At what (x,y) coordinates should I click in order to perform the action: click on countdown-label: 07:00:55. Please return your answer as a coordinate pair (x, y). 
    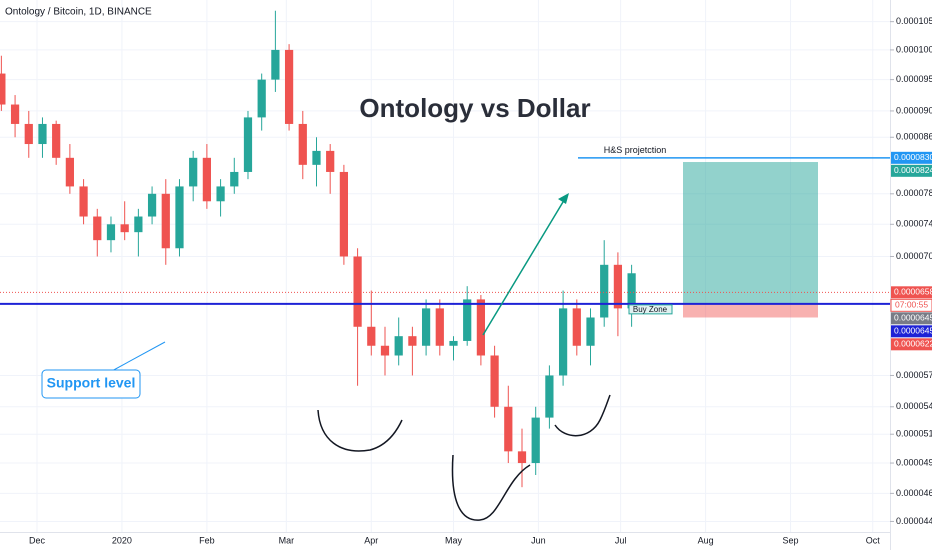
    Looking at the image, I should click on (911, 305).